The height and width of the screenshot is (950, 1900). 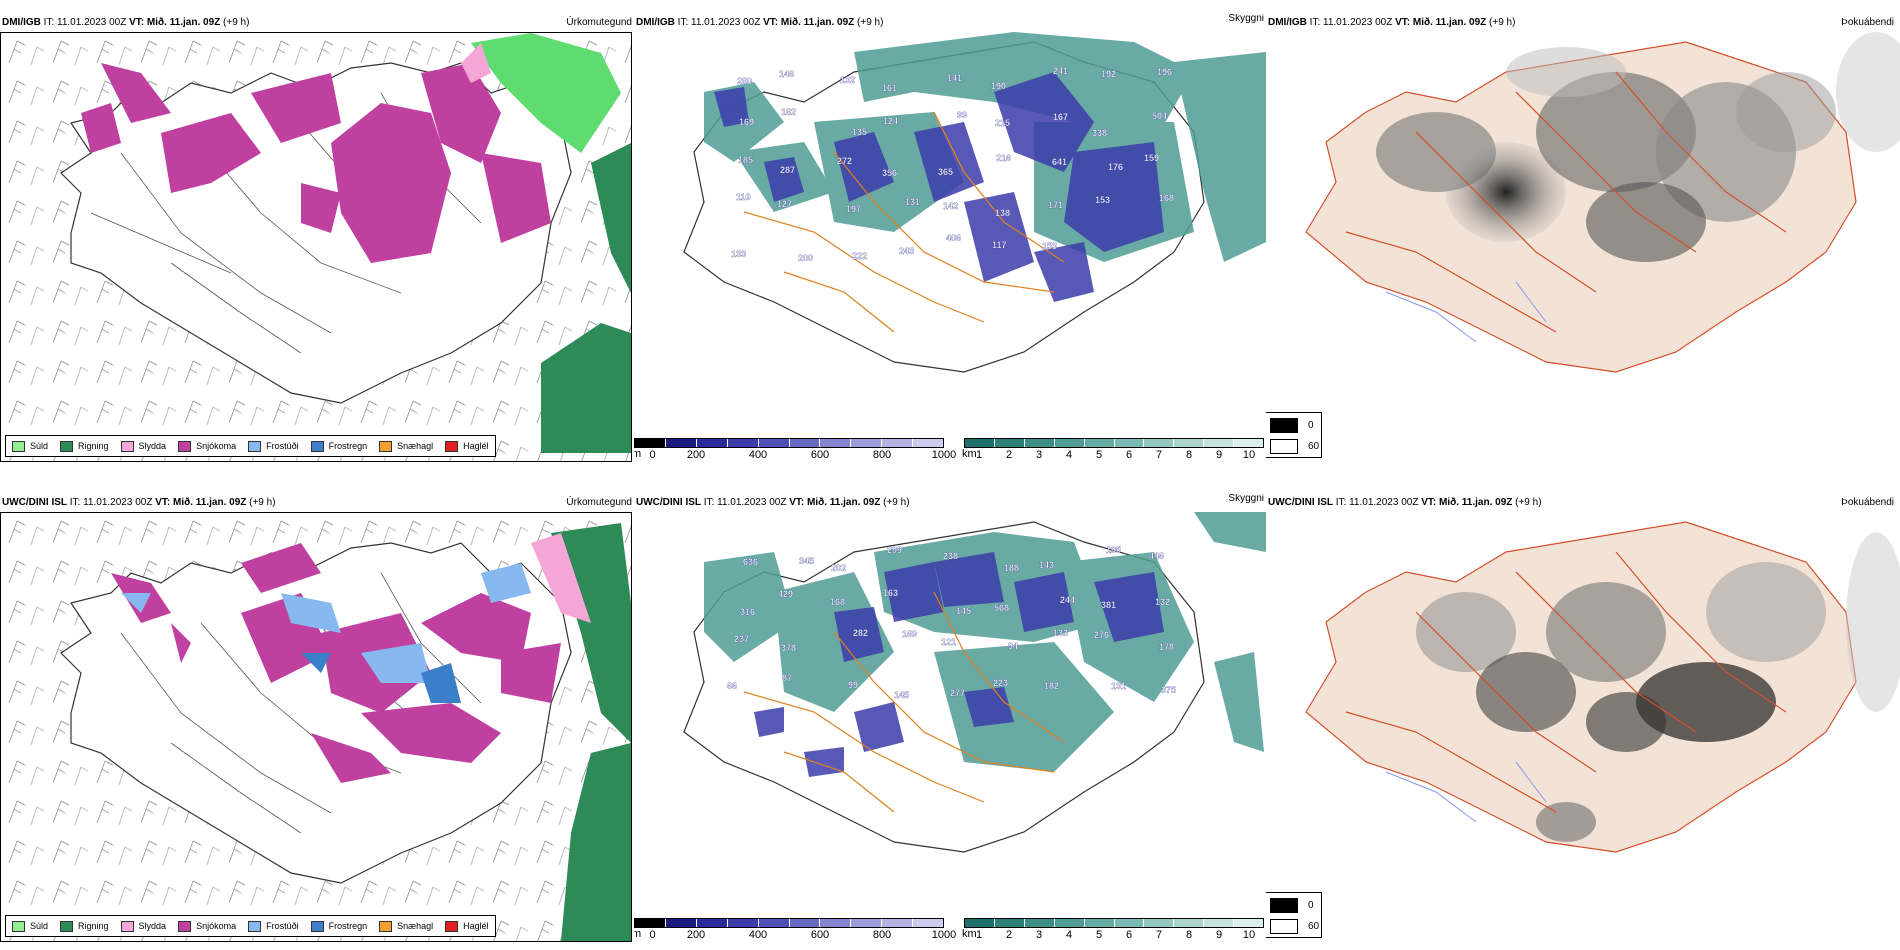 What do you see at coordinates (282, 446) in the screenshot?
I see `legend-label: Frostúði` at bounding box center [282, 446].